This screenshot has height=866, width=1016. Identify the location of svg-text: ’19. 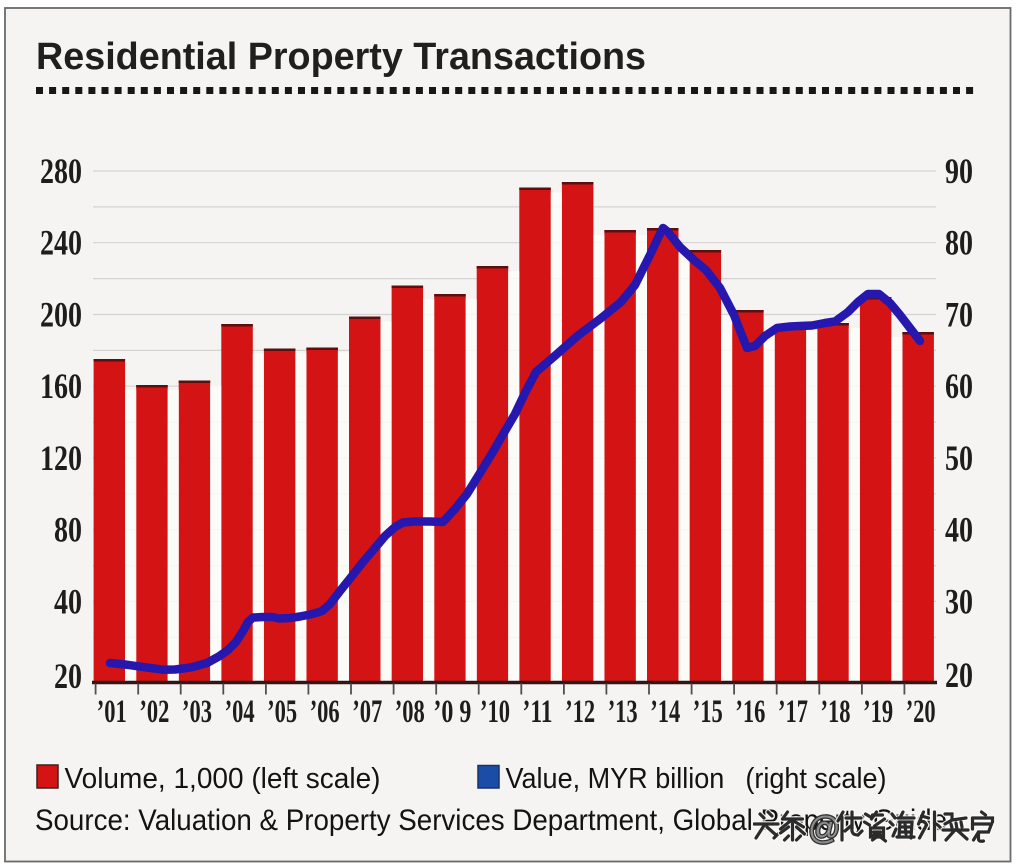
(878, 712).